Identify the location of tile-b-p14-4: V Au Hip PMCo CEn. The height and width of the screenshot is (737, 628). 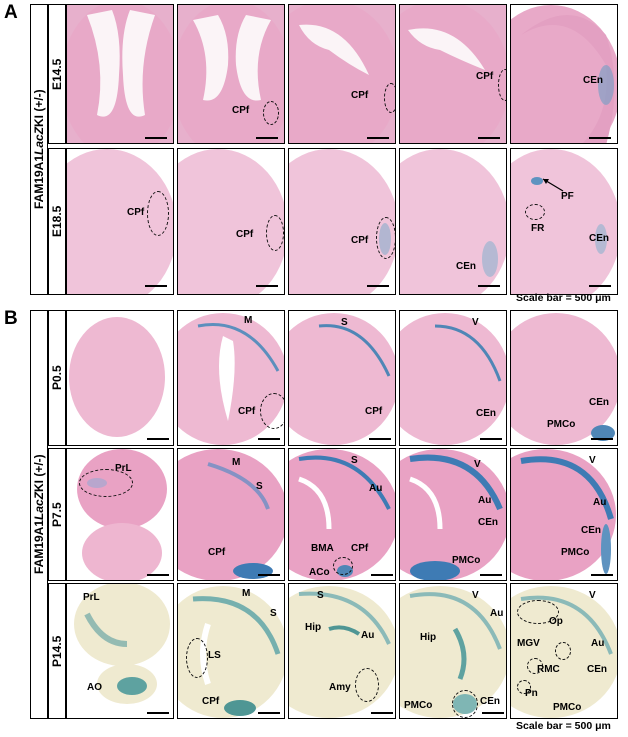
(453, 651).